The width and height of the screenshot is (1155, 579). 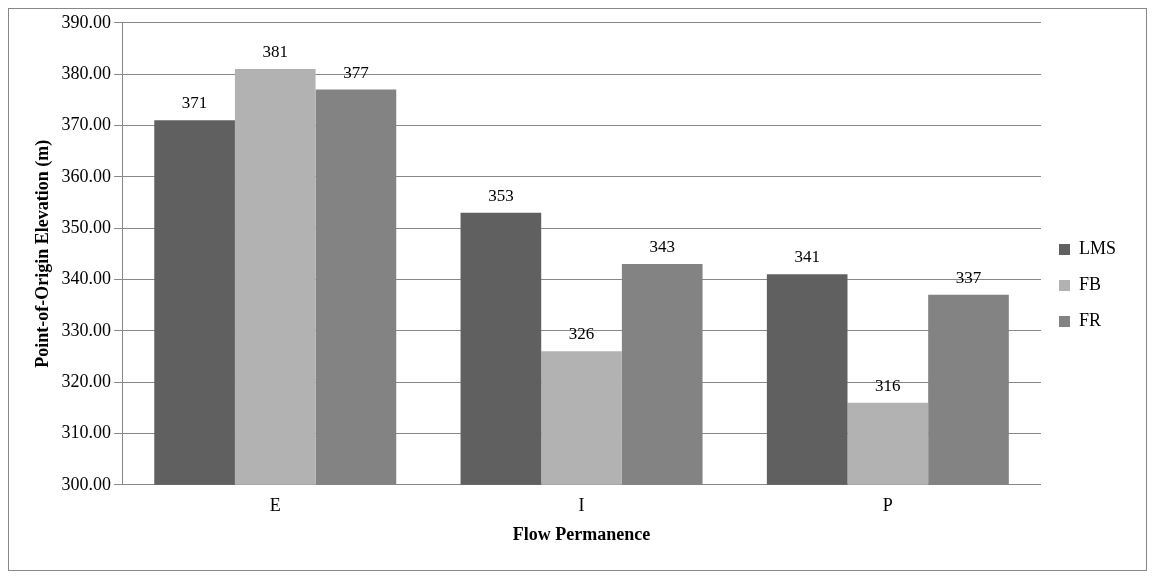 What do you see at coordinates (275, 51) in the screenshot?
I see `data-label: 381` at bounding box center [275, 51].